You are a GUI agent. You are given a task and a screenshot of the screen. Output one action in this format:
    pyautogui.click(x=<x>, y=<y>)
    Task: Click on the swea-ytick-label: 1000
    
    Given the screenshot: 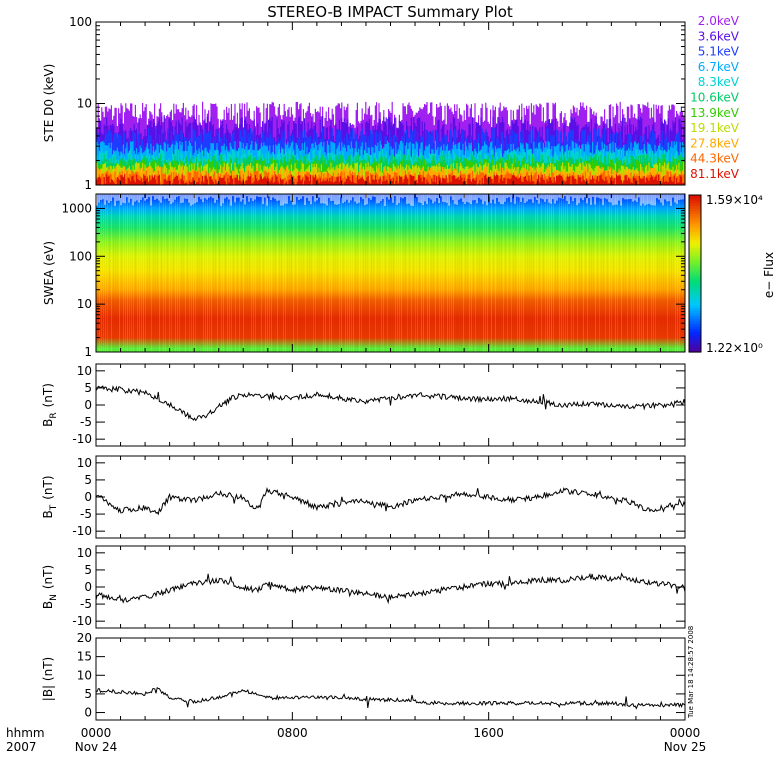 What is the action you would take?
    pyautogui.click(x=76, y=208)
    